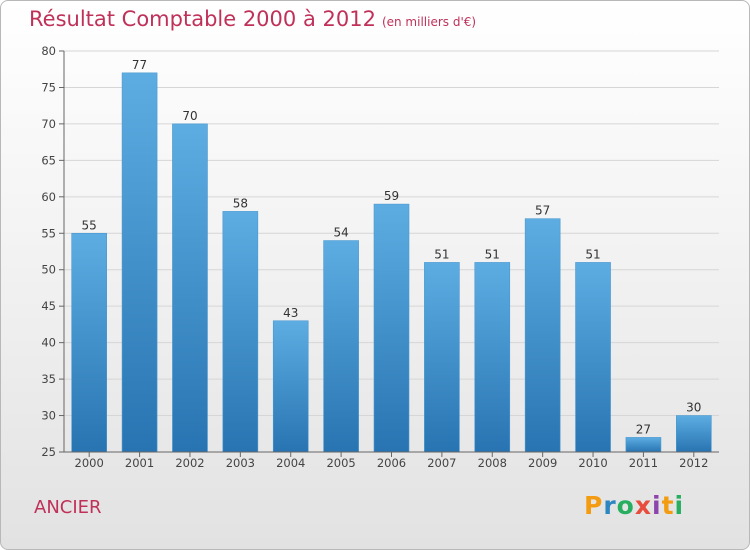 The height and width of the screenshot is (550, 750). I want to click on data-label-2005: 54, so click(340, 233).